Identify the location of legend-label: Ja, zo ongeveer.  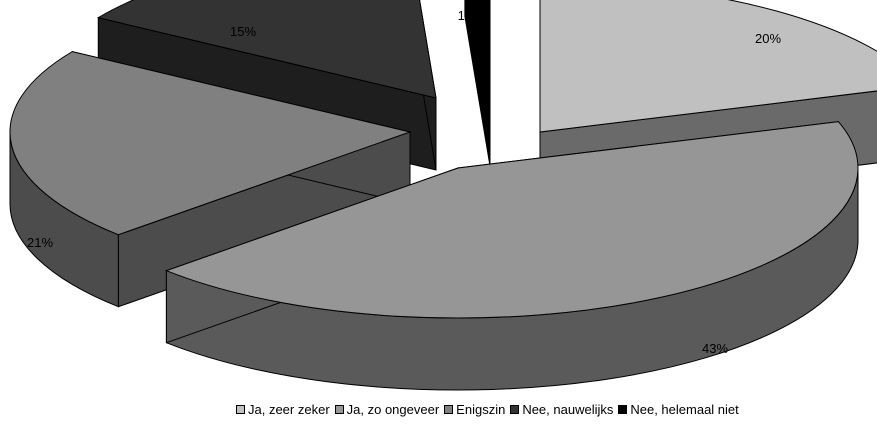
(393, 409).